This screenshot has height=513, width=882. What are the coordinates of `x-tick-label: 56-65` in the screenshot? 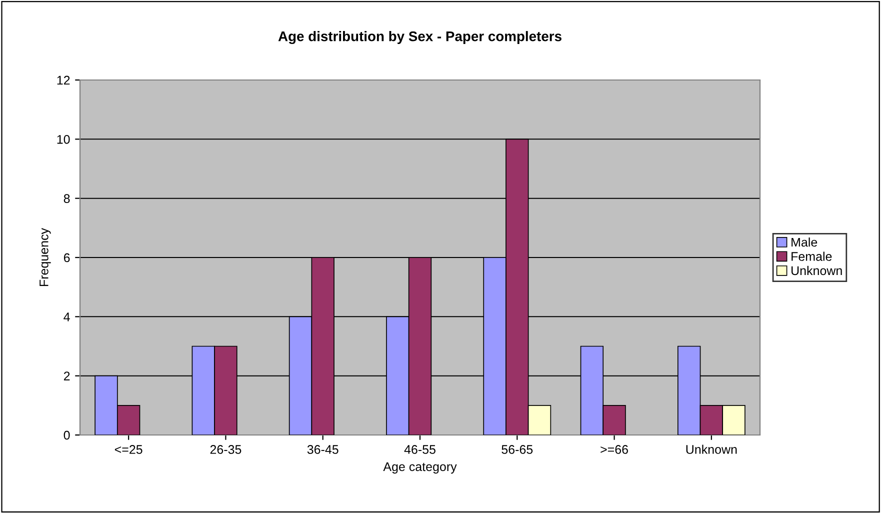 It's located at (517, 449).